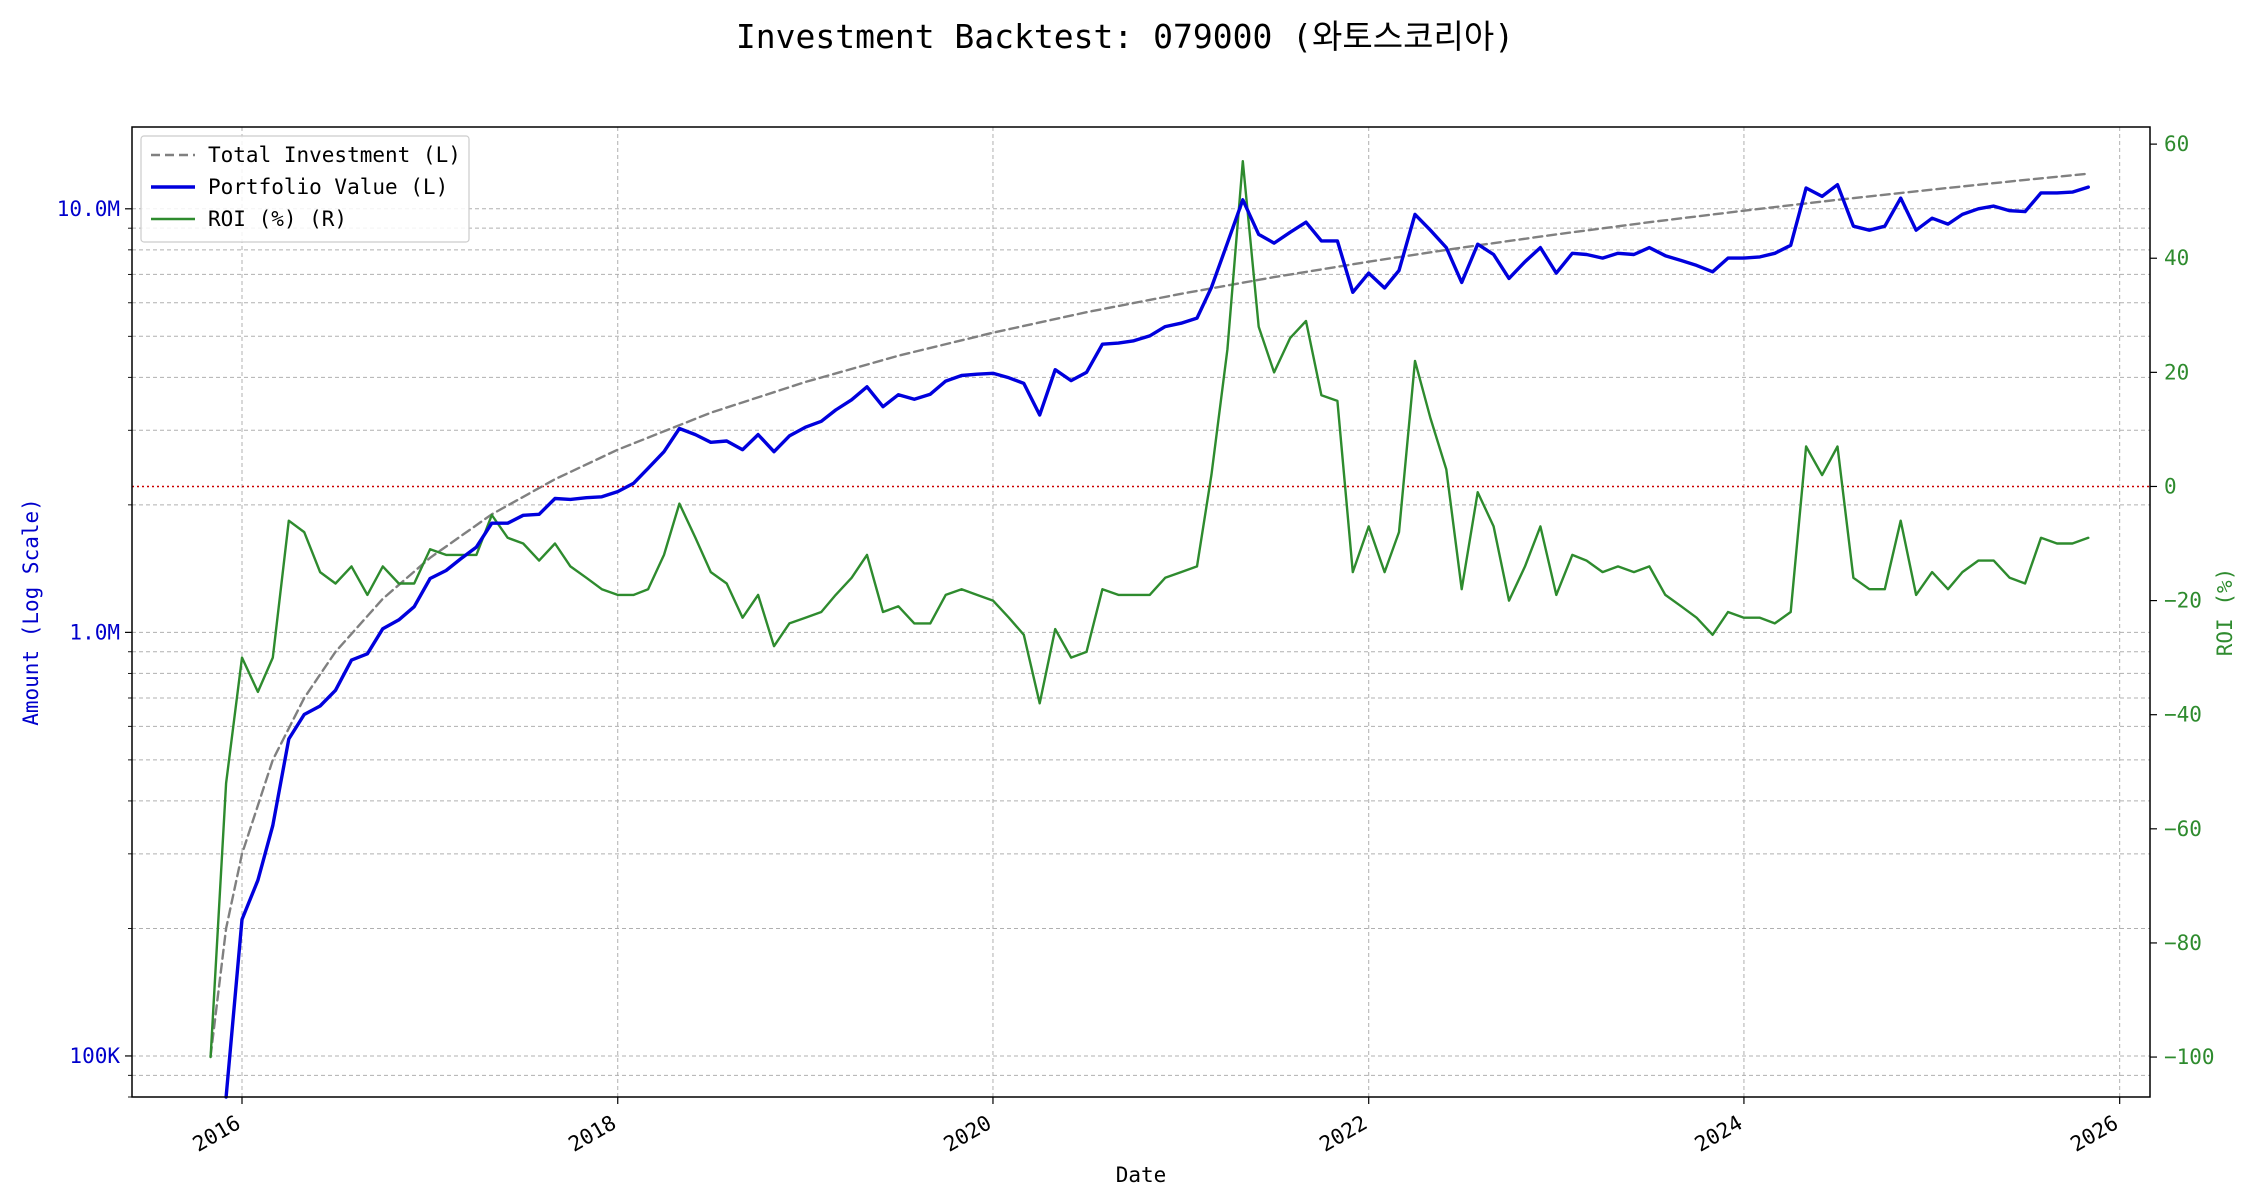  What do you see at coordinates (2183, 943) in the screenshot?
I see `right-tick-label: −80` at bounding box center [2183, 943].